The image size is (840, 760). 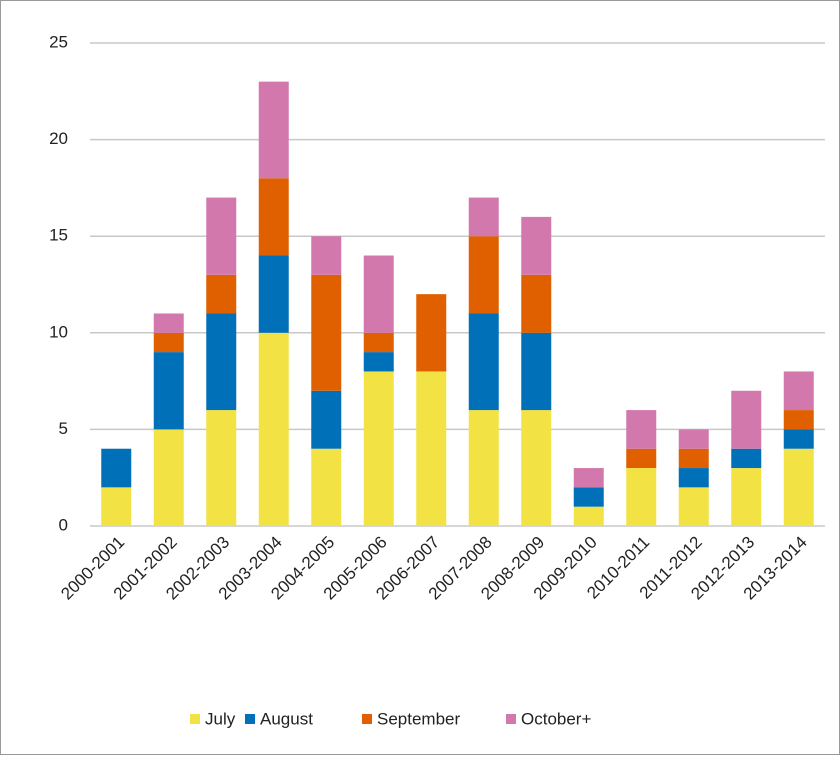 What do you see at coordinates (58, 331) in the screenshot?
I see `y-tick-label: 10` at bounding box center [58, 331].